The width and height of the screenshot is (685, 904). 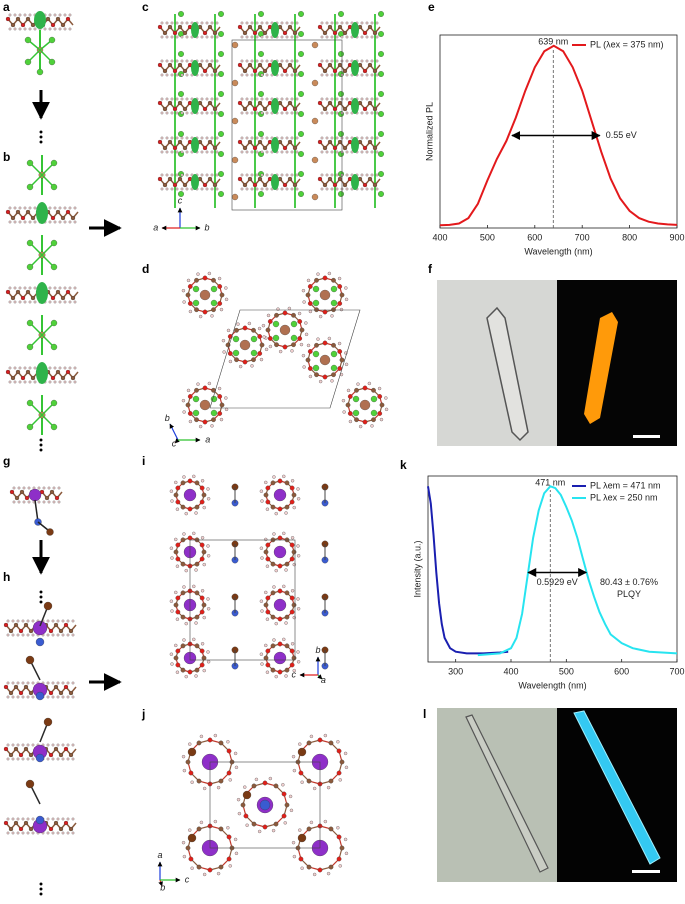 What do you see at coordinates (275, 106) in the screenshot?
I see `cu-atom` at bounding box center [275, 106].